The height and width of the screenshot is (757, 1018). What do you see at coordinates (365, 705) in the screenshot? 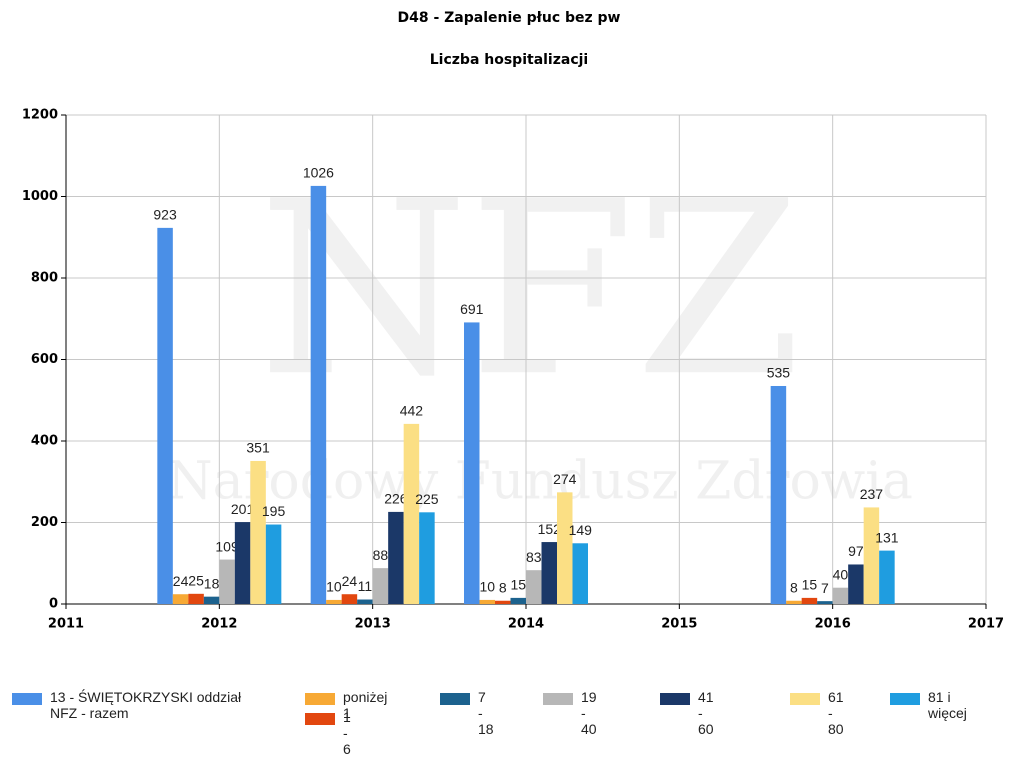
I see `legend-label: poniżej 1` at bounding box center [365, 705].